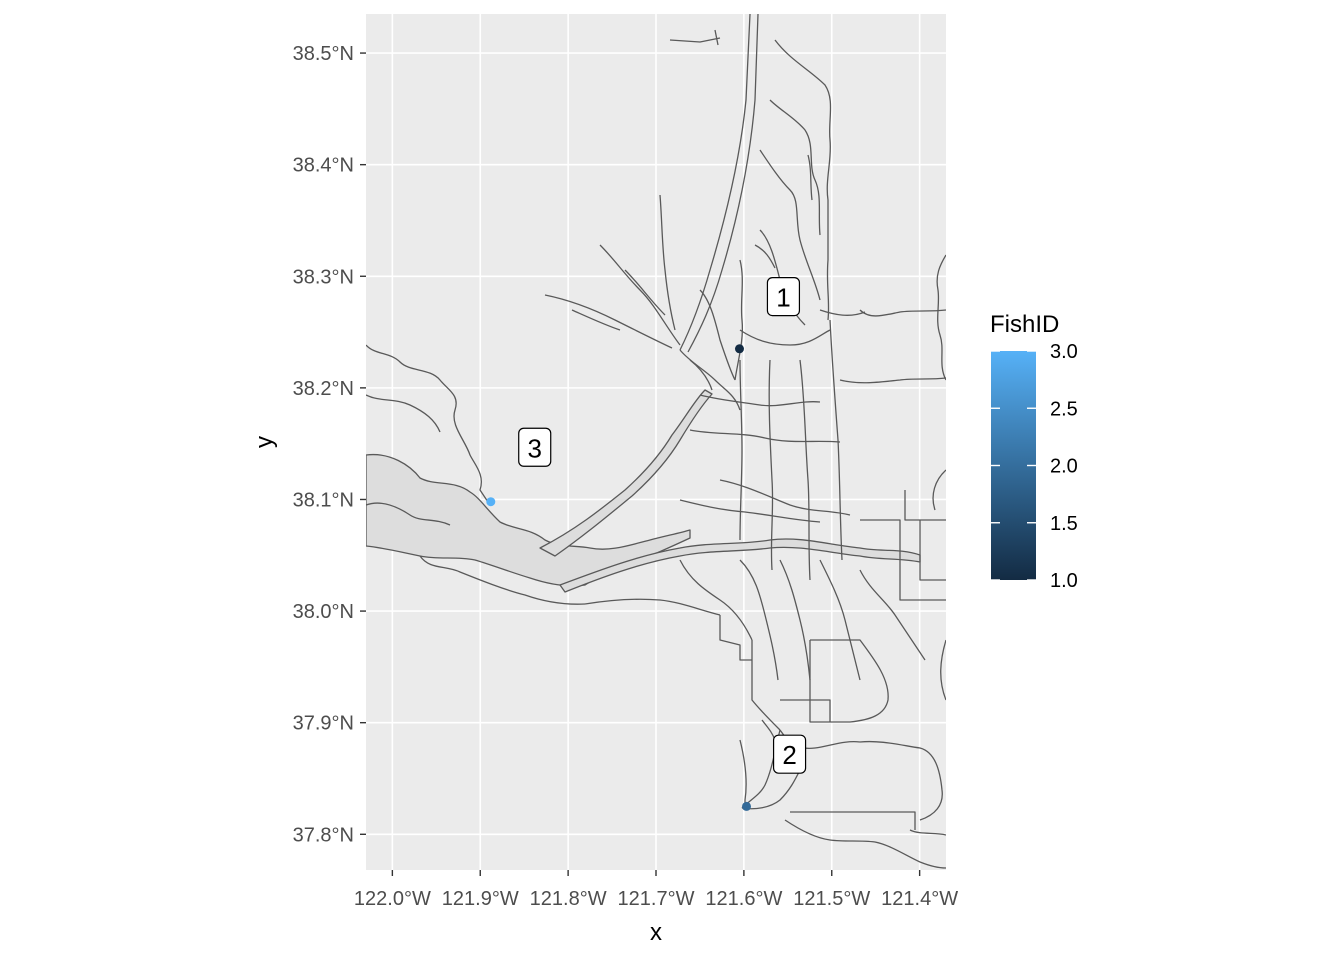 The width and height of the screenshot is (1344, 960). I want to click on x-axis-title: x, so click(656, 932).